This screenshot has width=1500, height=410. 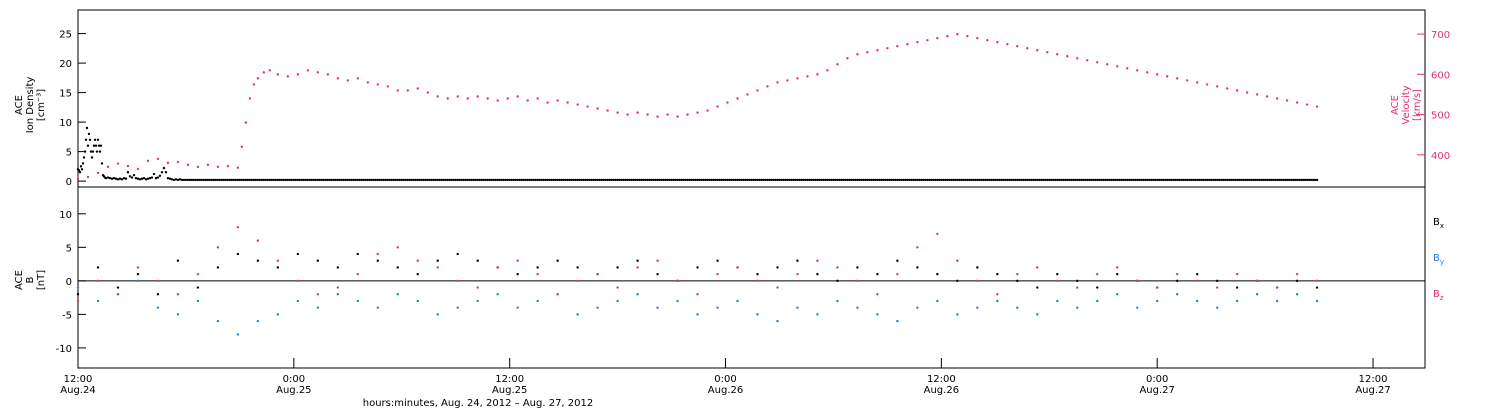 I want to click on bottom-y-ticks: -10 -5 0 5 10, so click(x=71, y=282).